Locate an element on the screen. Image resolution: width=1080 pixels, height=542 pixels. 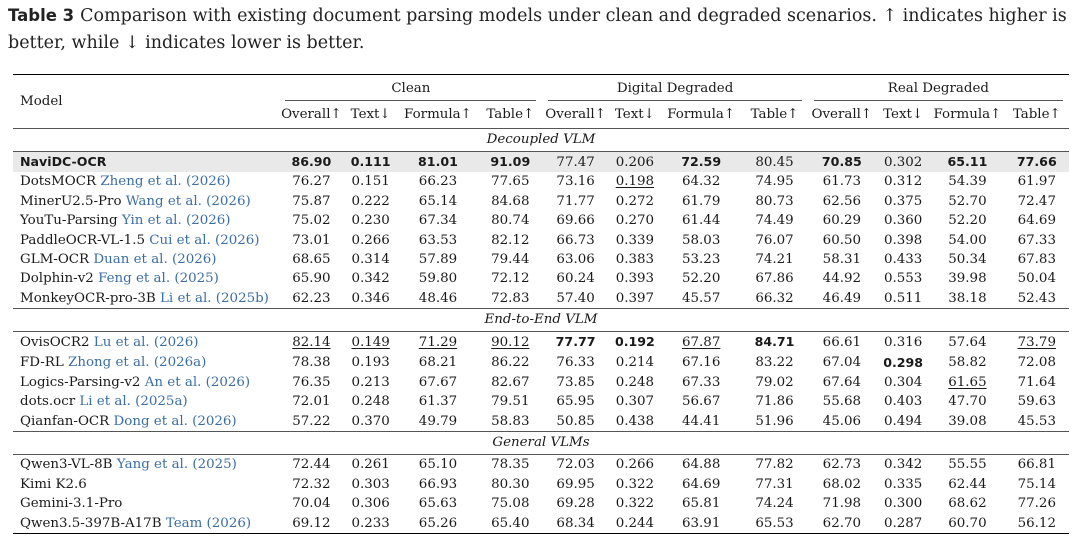
citation-link: Duan et al. (2026) is located at coordinates (155, 260).